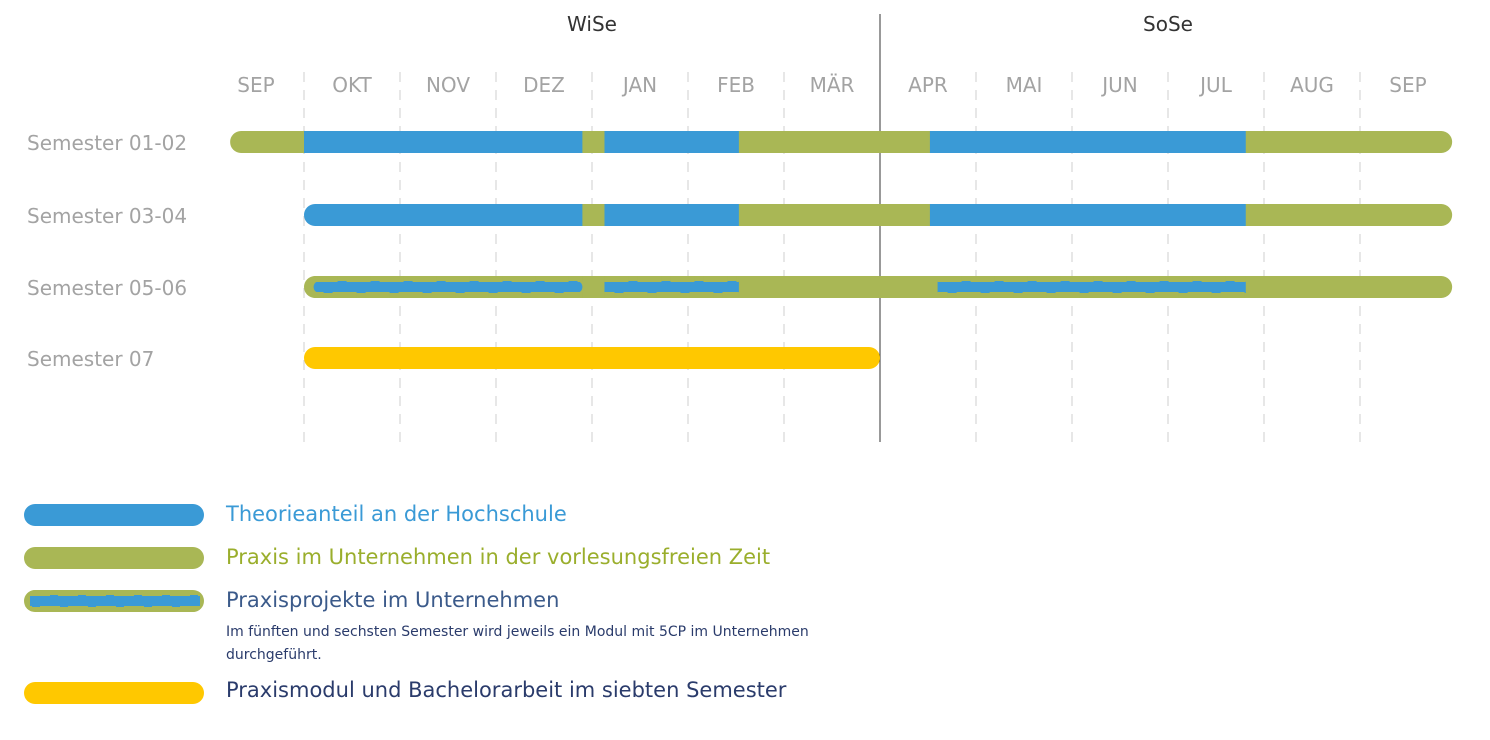 This screenshot has width=1490, height=740. I want to click on row-label: Semester 01-02, so click(107, 143).